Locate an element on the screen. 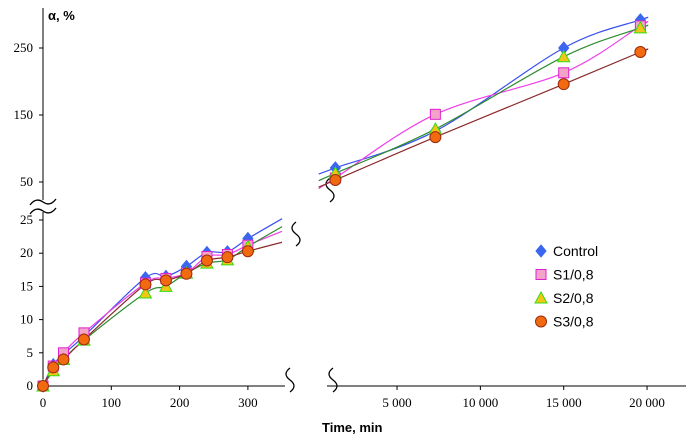 Image resolution: width=699 pixels, height=446 pixels. x-tick-label: 0 is located at coordinates (43, 402).